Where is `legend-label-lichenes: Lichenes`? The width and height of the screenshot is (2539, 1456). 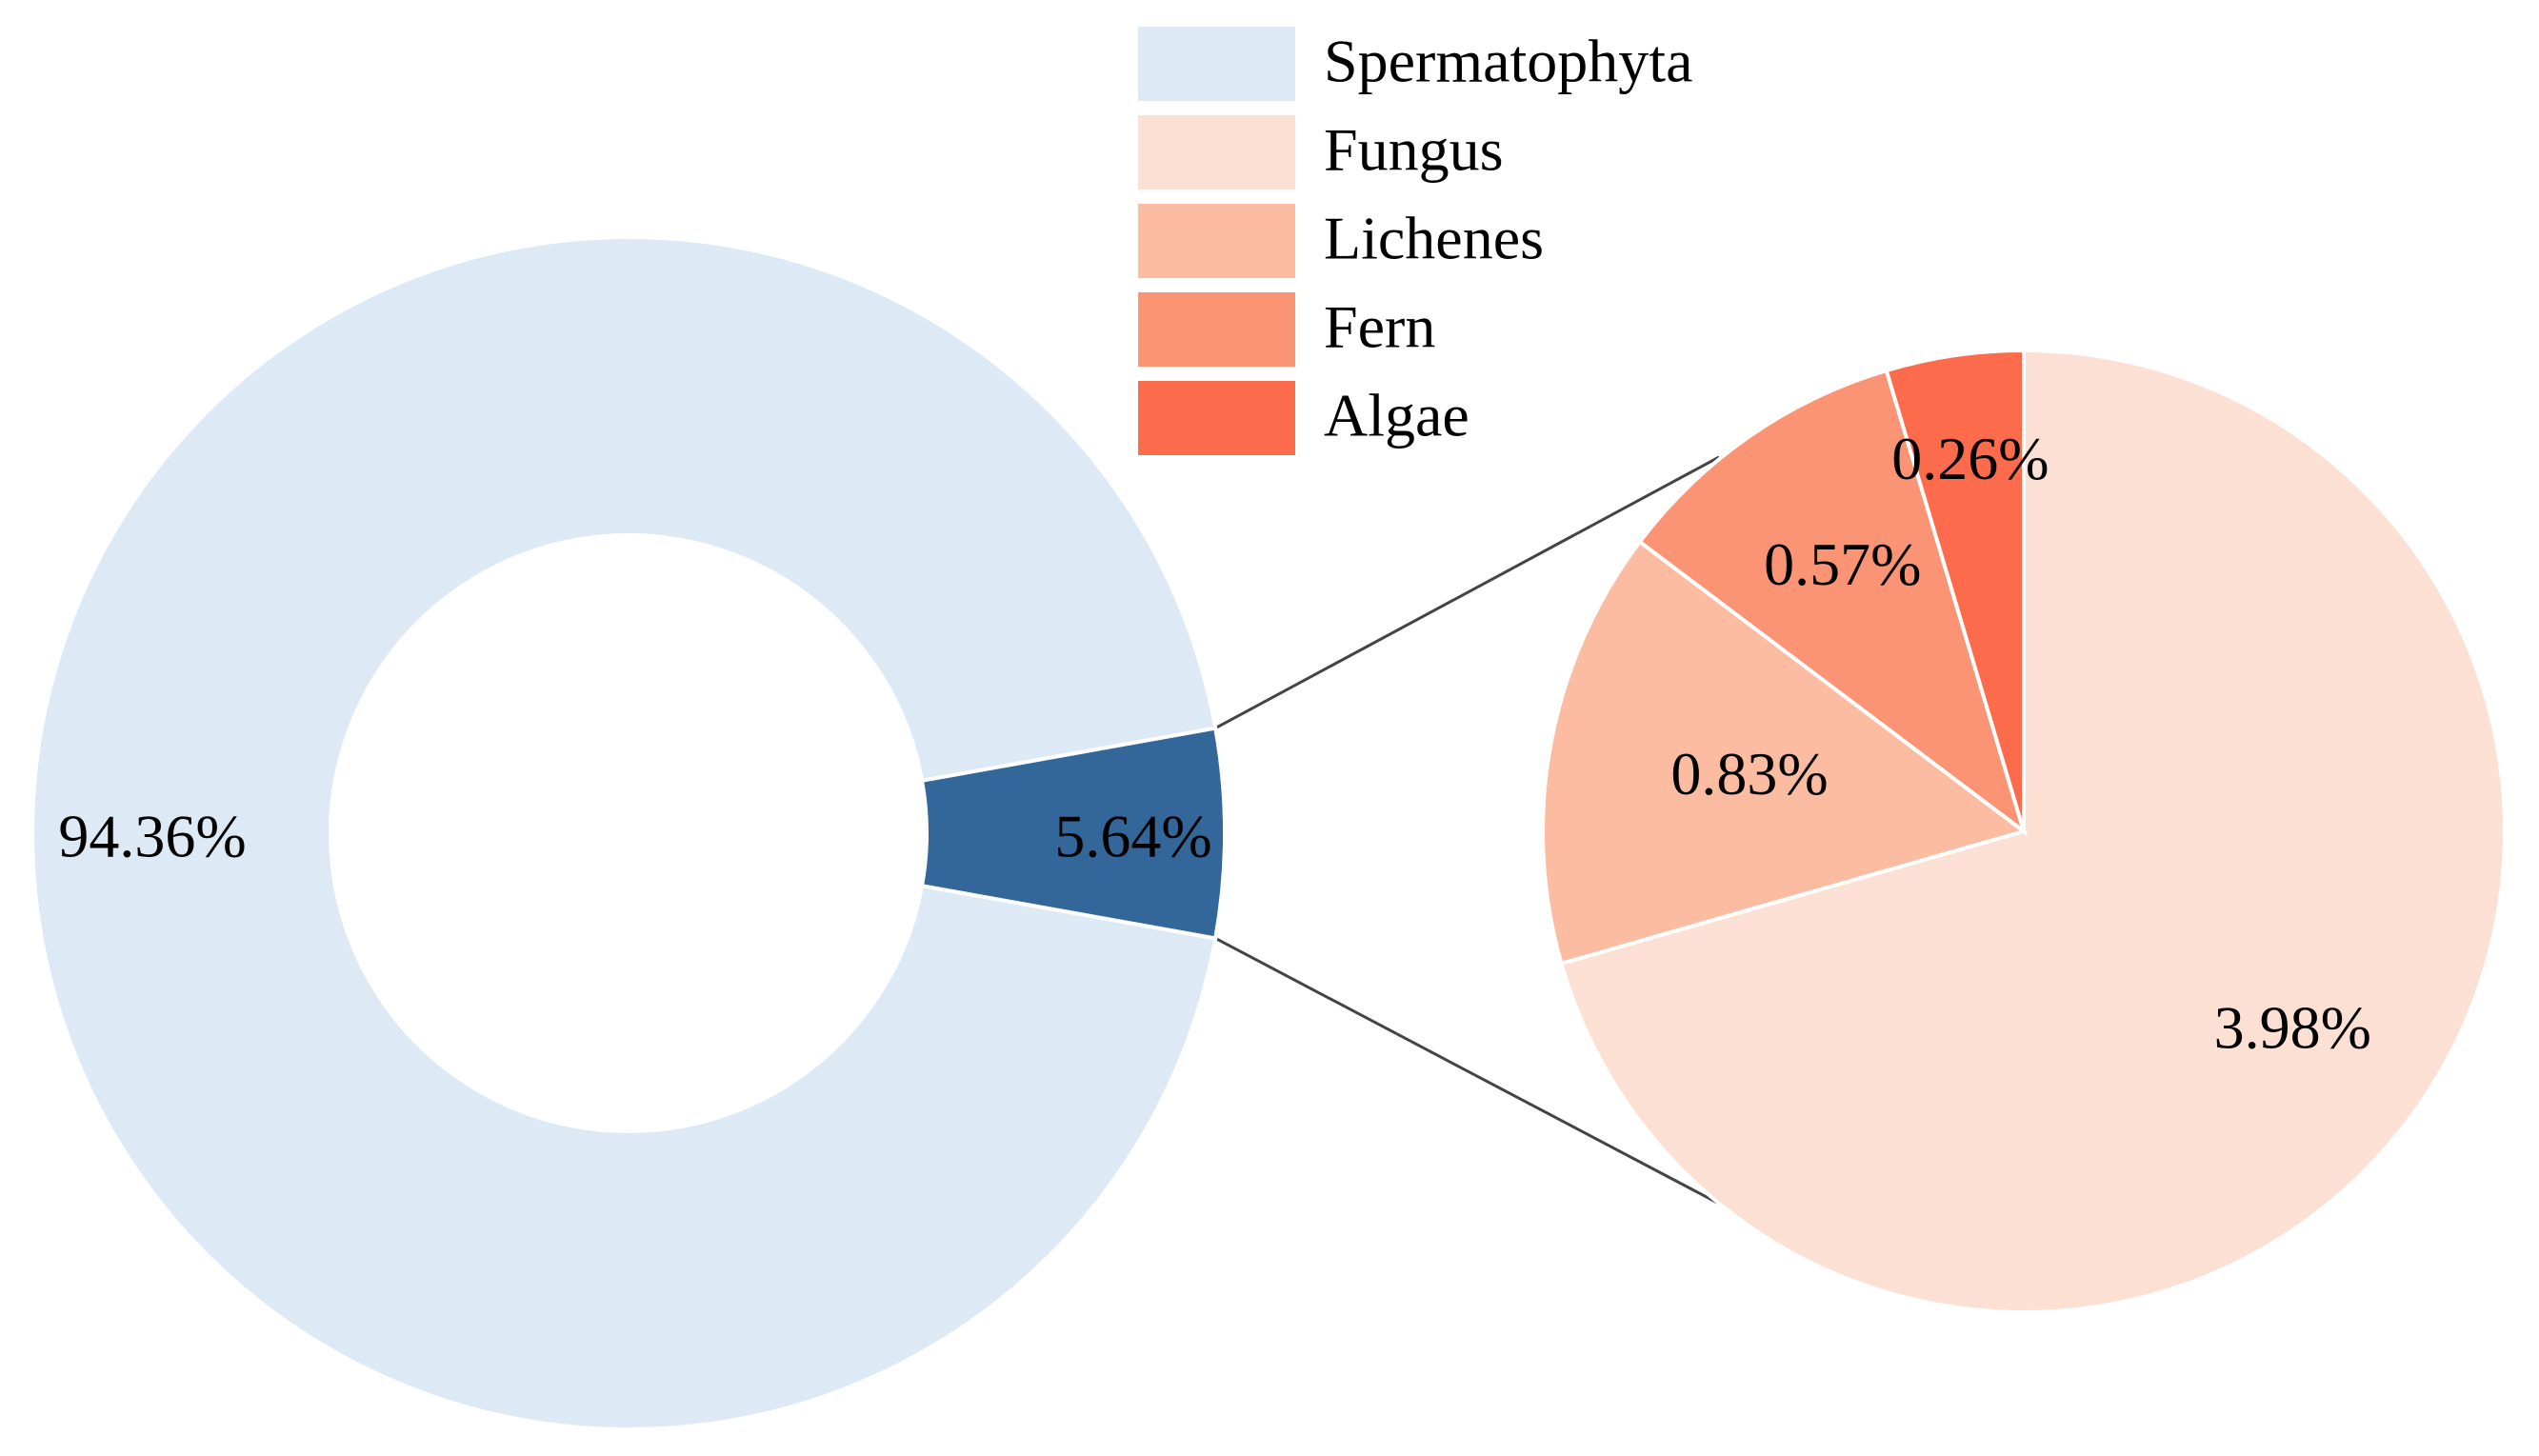 legend-label-lichenes: Lichenes is located at coordinates (1434, 239).